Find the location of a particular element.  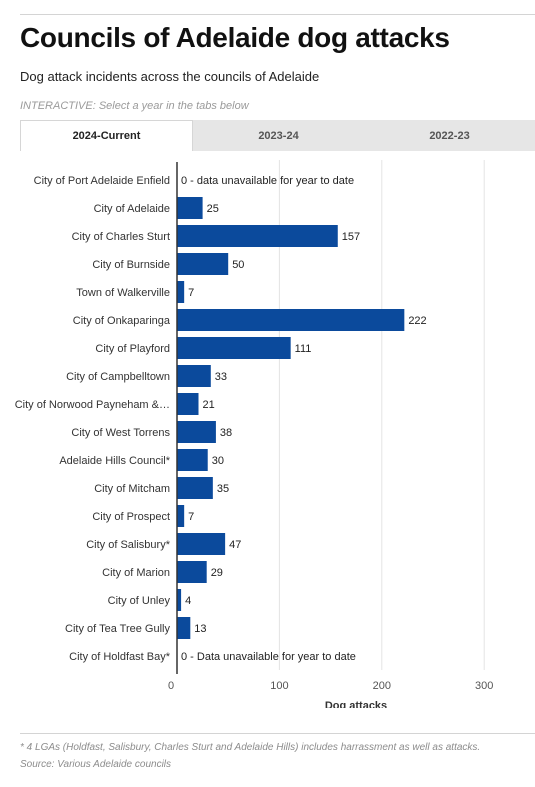

bottom-divider is located at coordinates (277, 733).